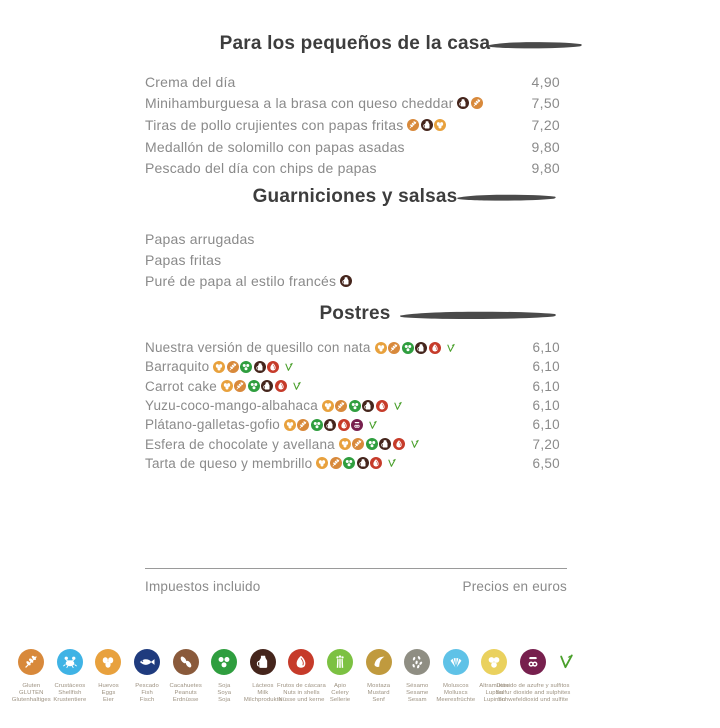 This screenshot has height=728, width=720. Describe the element at coordinates (494, 662) in the screenshot. I see `lupin-seeds-icon` at that location.